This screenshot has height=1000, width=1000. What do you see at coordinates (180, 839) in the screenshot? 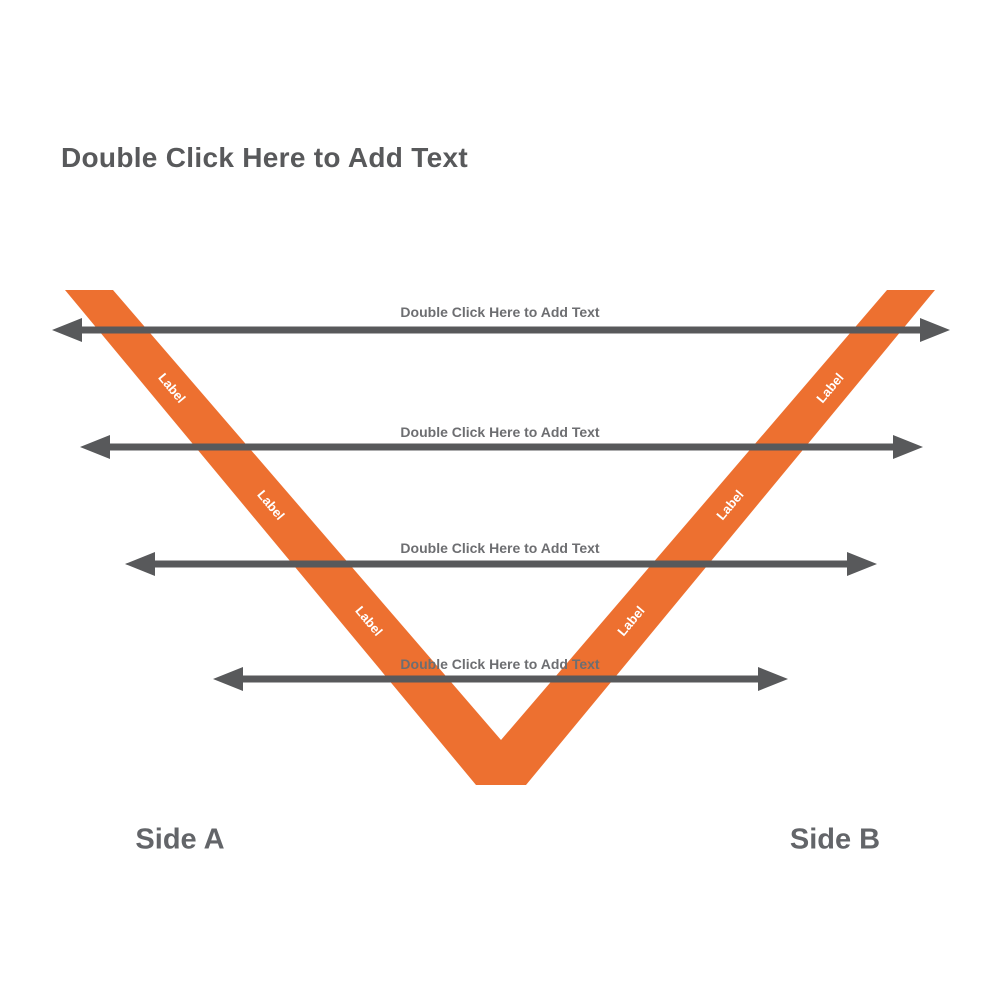
I see `side-a-label: Side A` at bounding box center [180, 839].